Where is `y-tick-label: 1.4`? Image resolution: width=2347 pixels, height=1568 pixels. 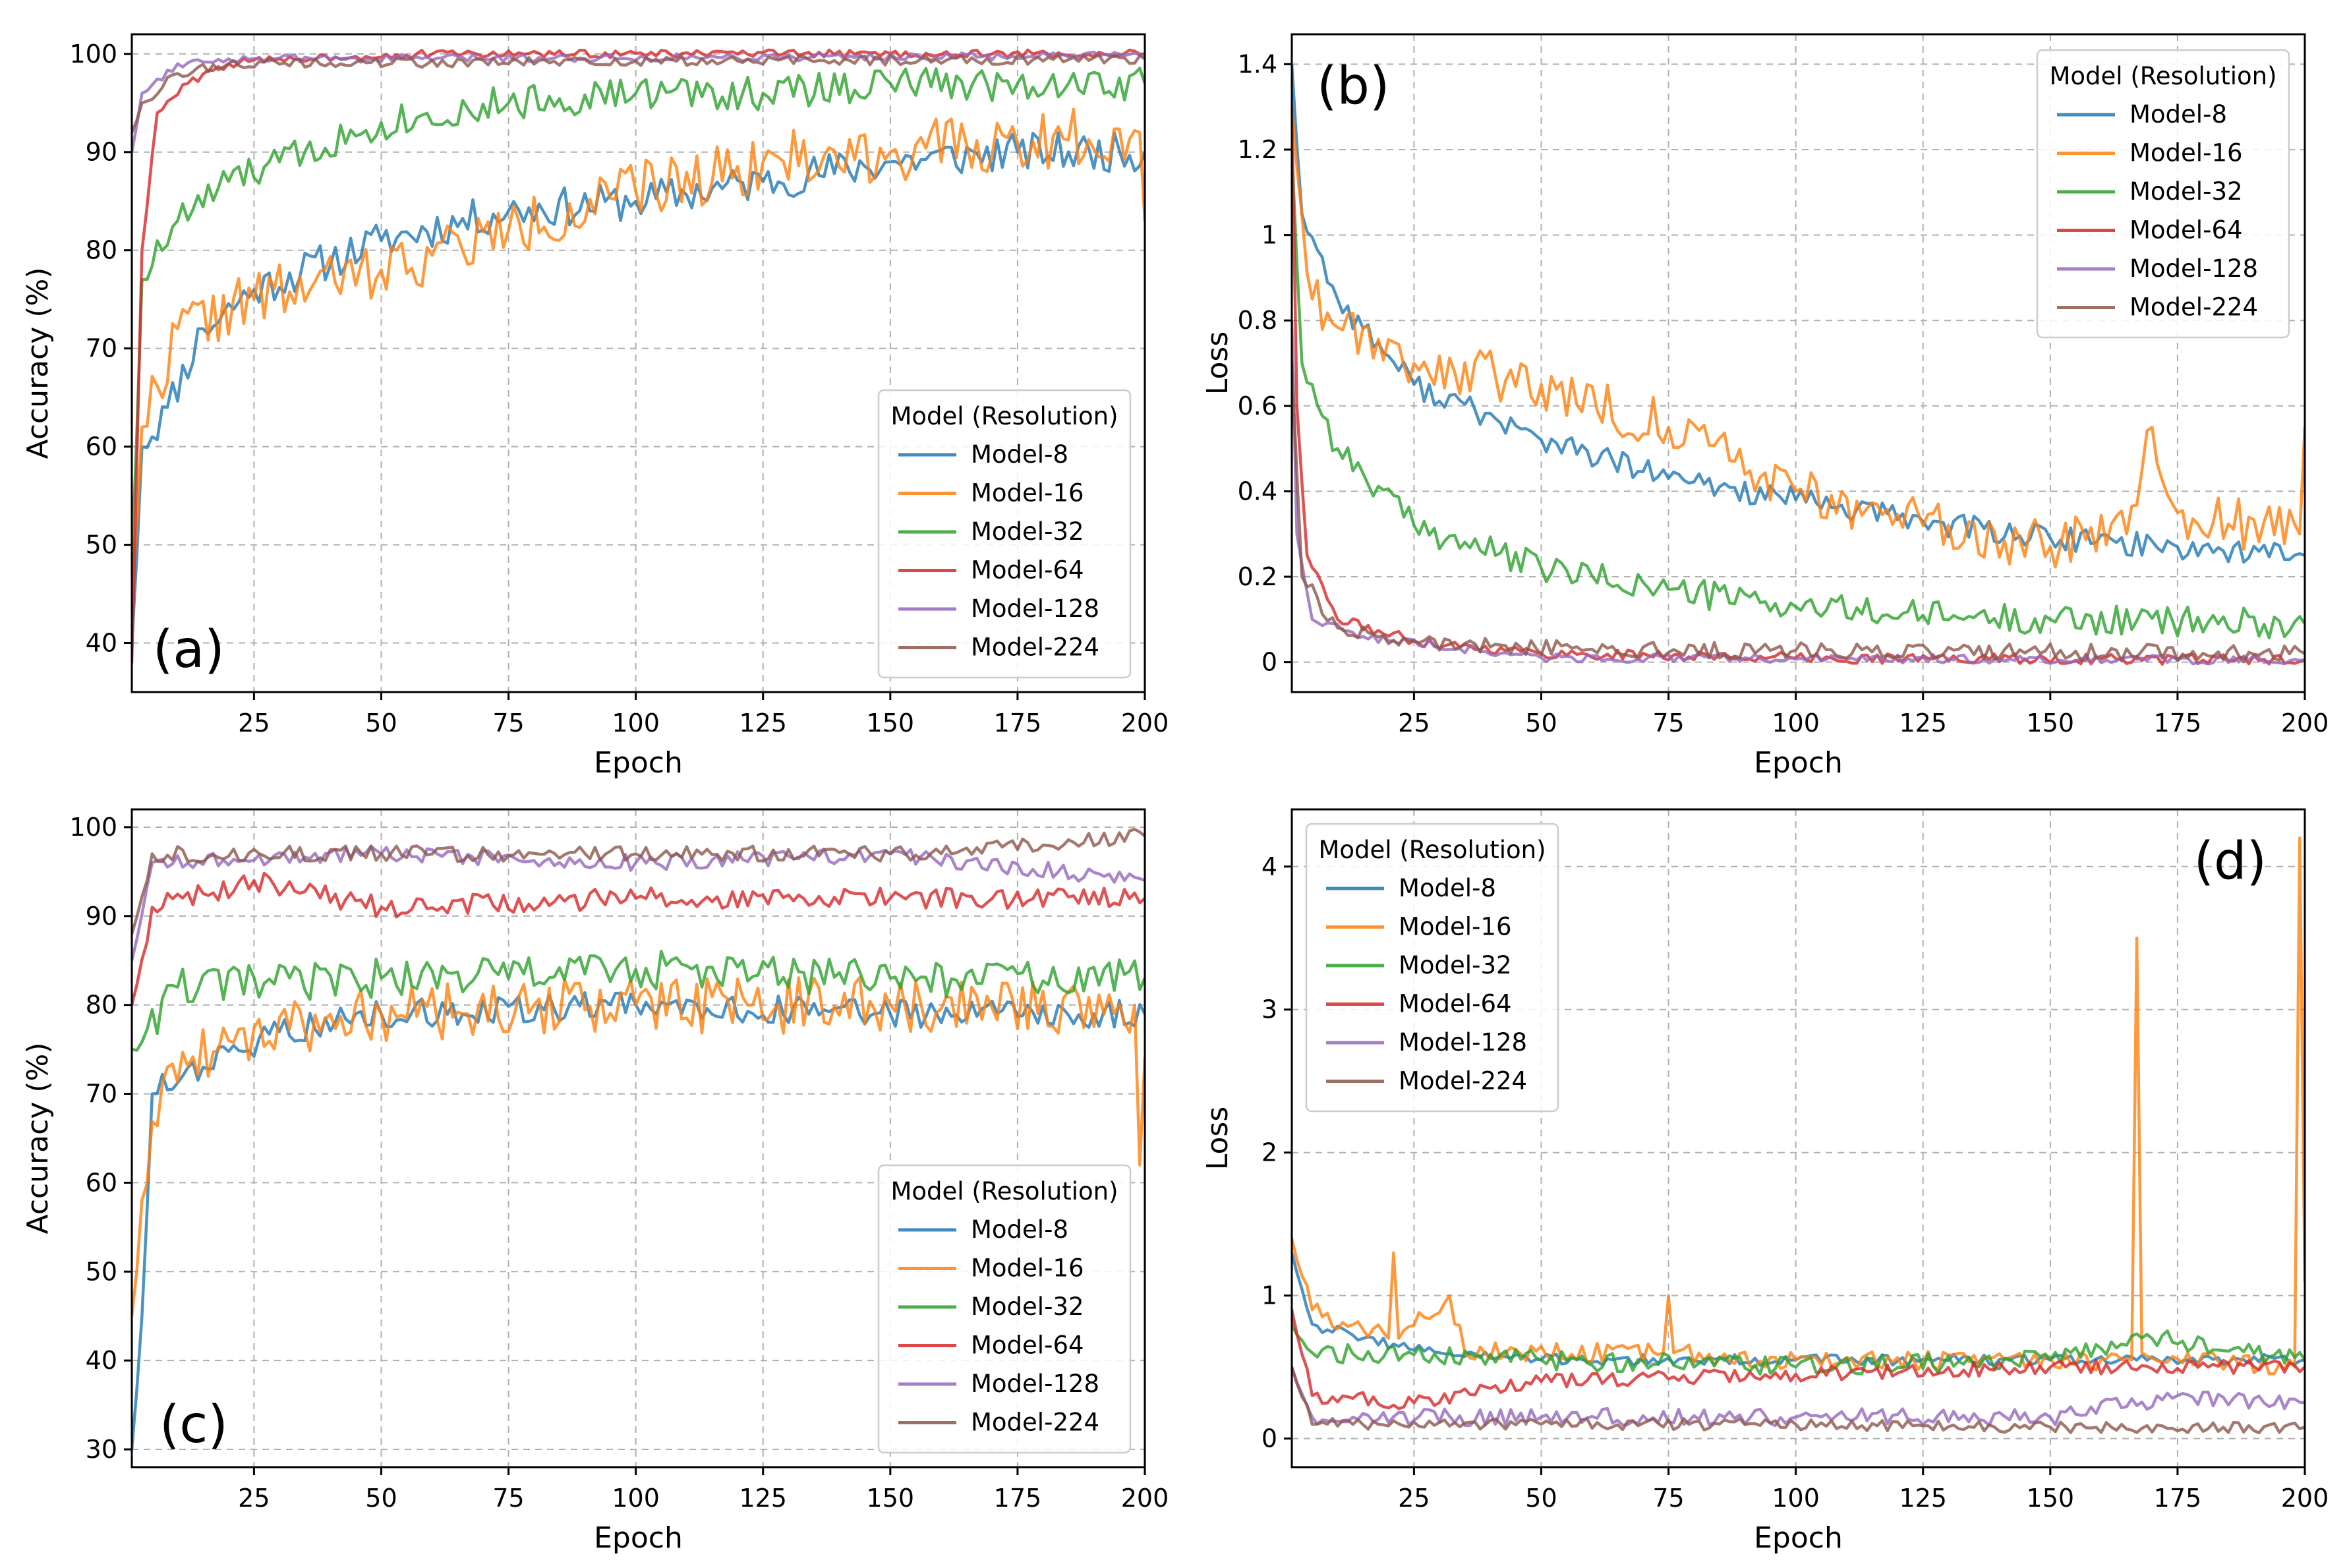
y-tick-label: 1.4 is located at coordinates (1257, 64).